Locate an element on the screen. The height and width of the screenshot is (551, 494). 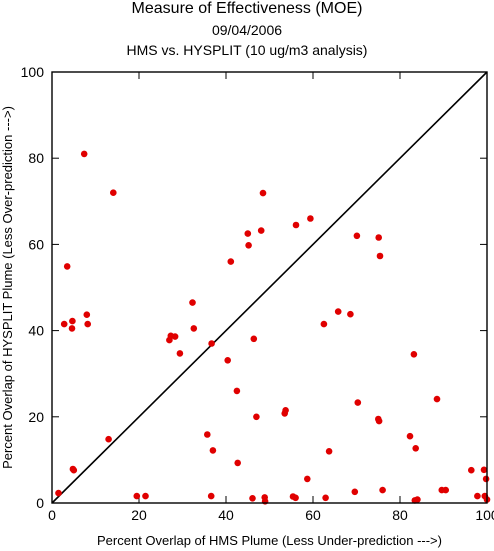
x-tick-label: 20 is located at coordinates (139, 515).